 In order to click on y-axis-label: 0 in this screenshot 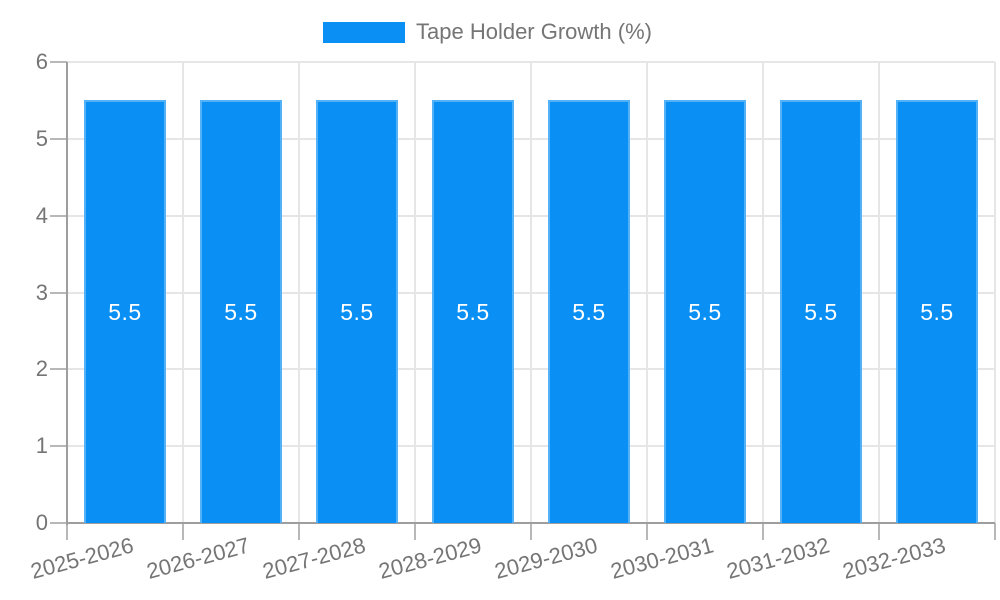, I will do `click(41, 522)`.